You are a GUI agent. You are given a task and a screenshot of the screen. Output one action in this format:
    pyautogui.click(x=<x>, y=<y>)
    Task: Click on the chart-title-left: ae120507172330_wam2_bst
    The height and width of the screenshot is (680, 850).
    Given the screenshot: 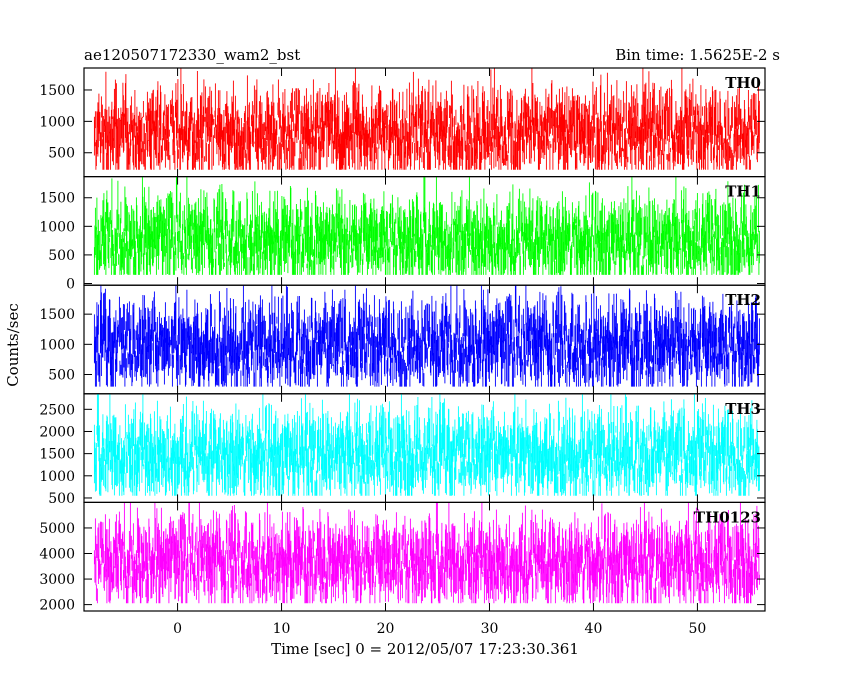 What is the action you would take?
    pyautogui.click(x=192, y=55)
    